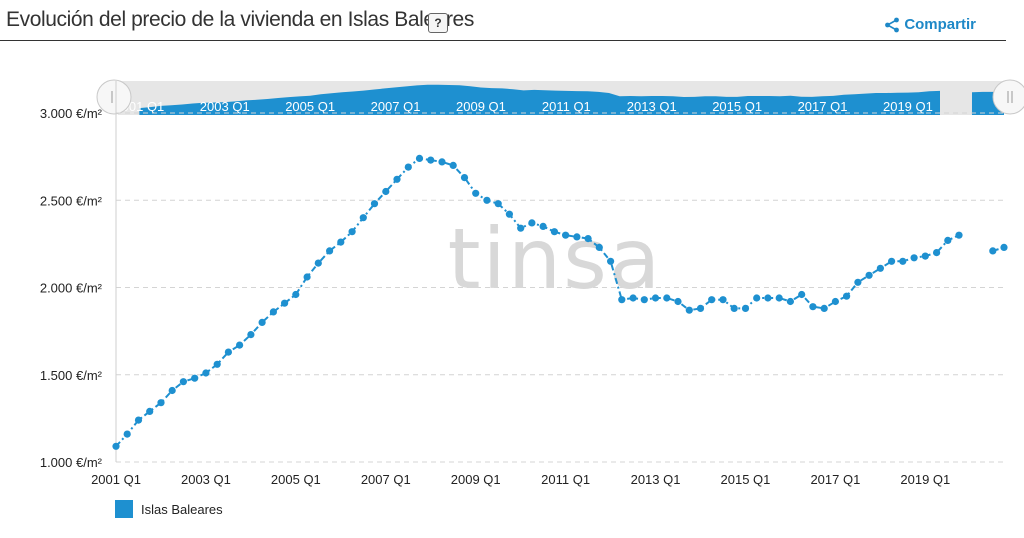 This screenshot has width=1024, height=538. I want to click on navigator-tick-label: 2017 Q1, so click(823, 106).